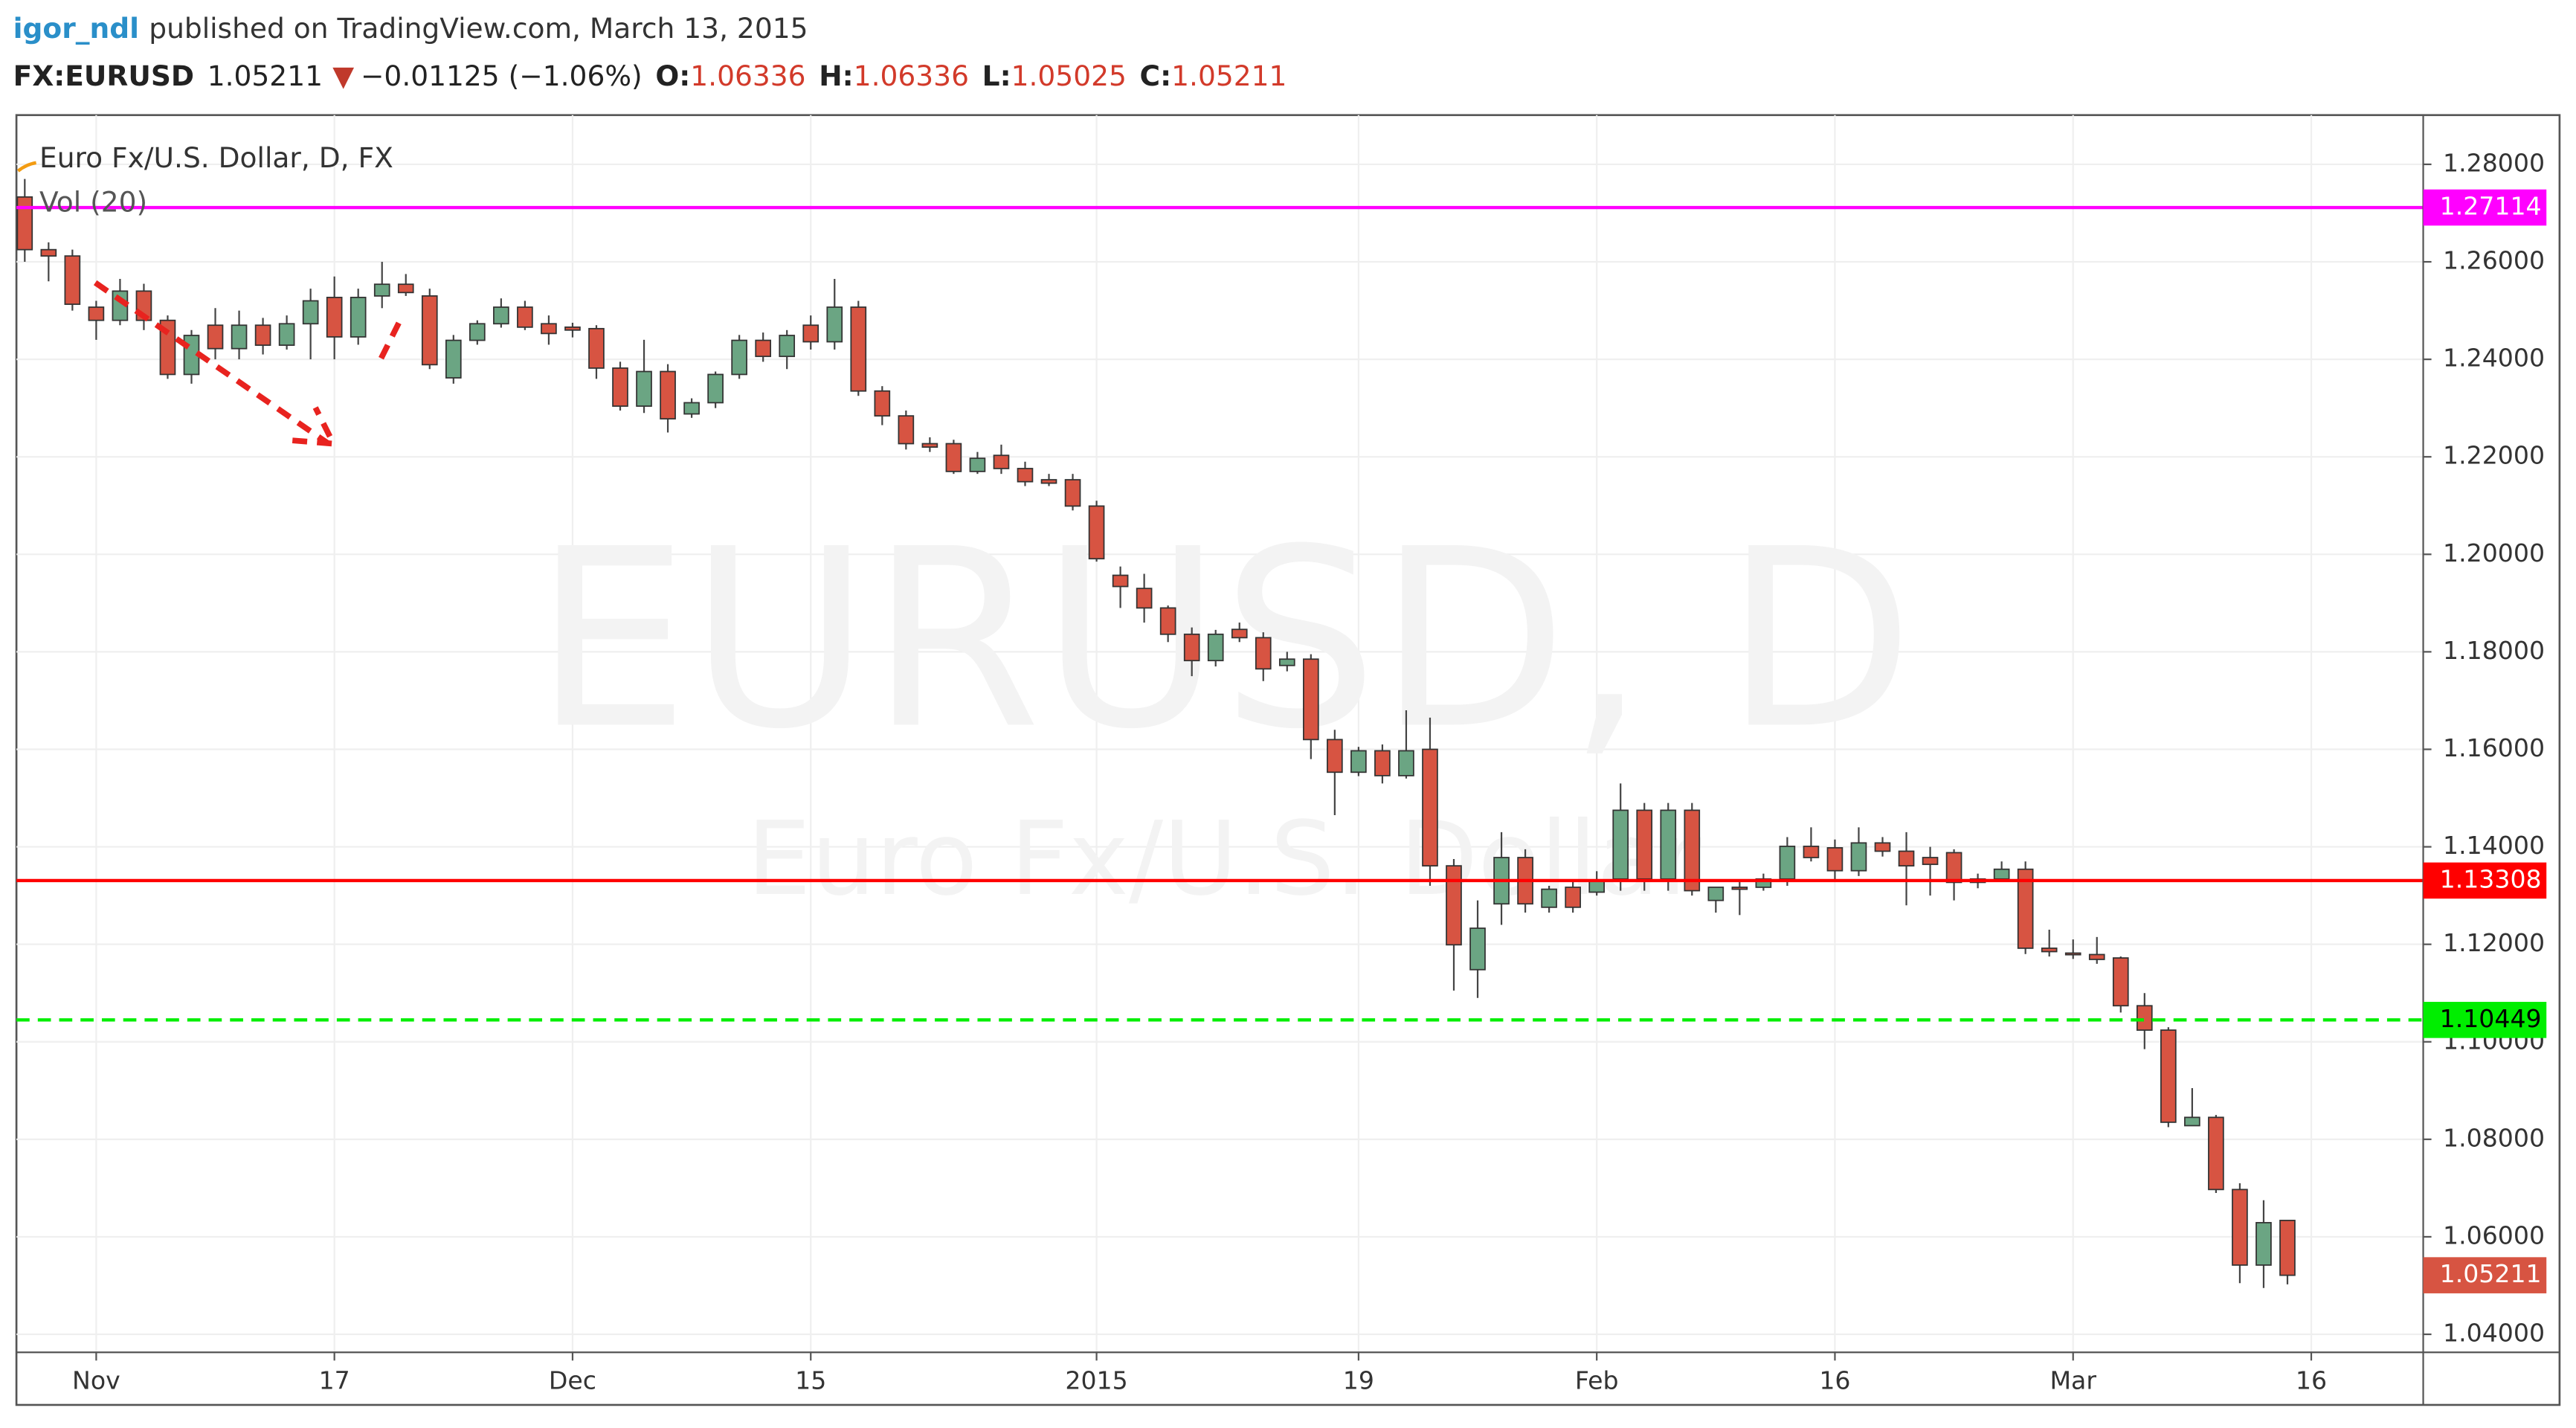 The height and width of the screenshot is (1428, 2576). Describe the element at coordinates (2485, 1275) in the screenshot. I see `last-price-bg` at that location.